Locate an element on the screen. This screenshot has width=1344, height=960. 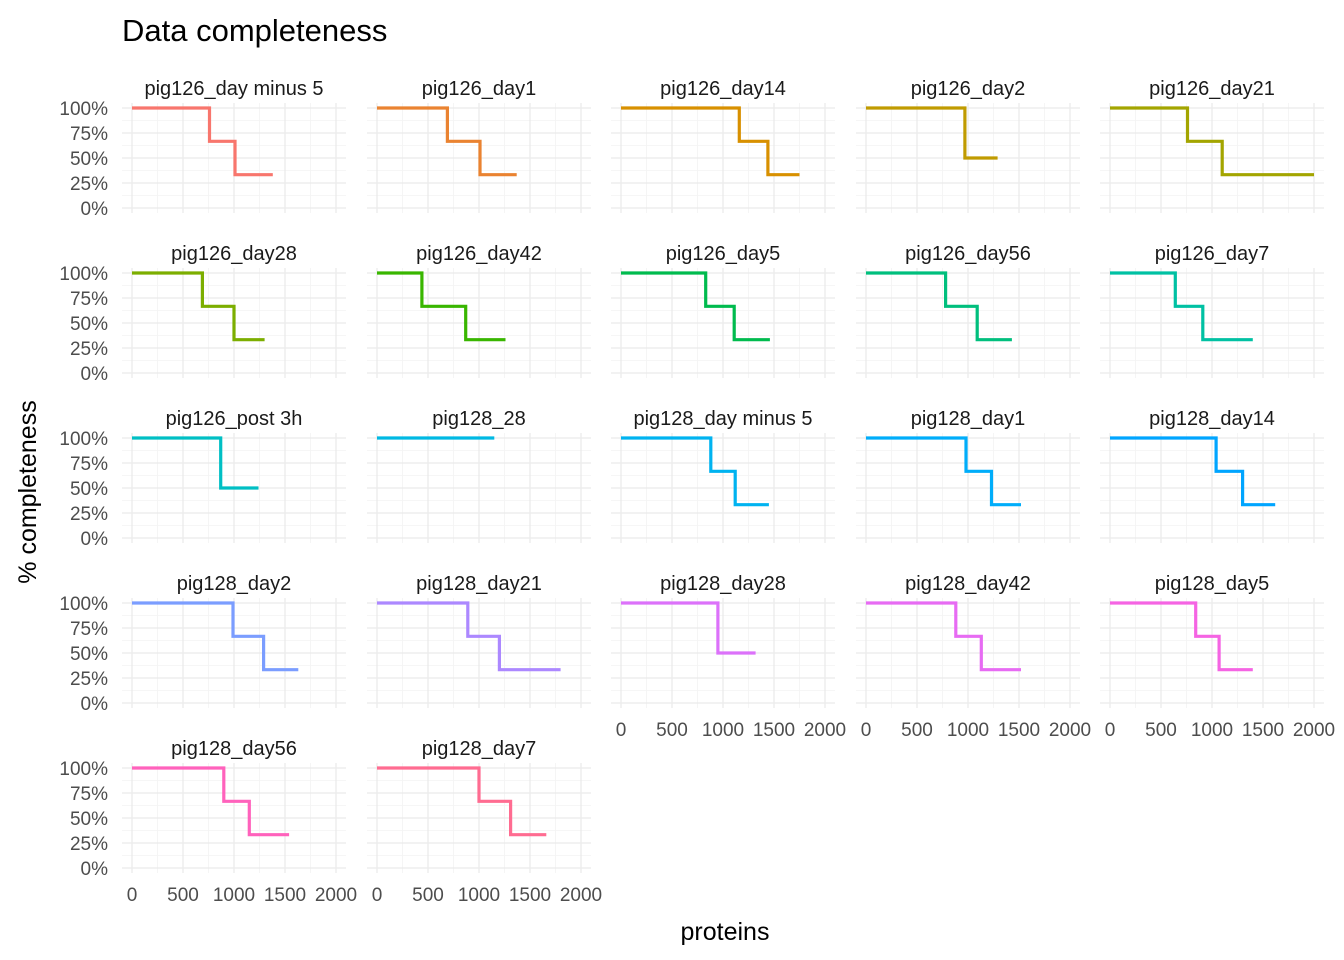
facet-panel: pig126_day28 0% 25% 50% 75% 100% is located at coordinates (202, 314).